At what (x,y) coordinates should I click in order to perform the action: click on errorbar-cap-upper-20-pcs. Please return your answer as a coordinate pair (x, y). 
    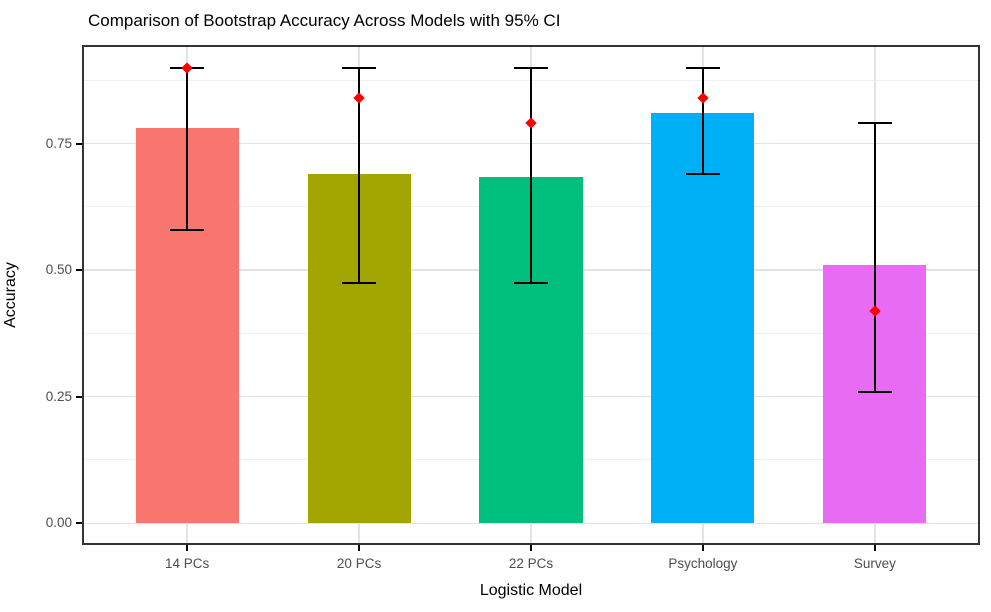
    Looking at the image, I should click on (359, 67).